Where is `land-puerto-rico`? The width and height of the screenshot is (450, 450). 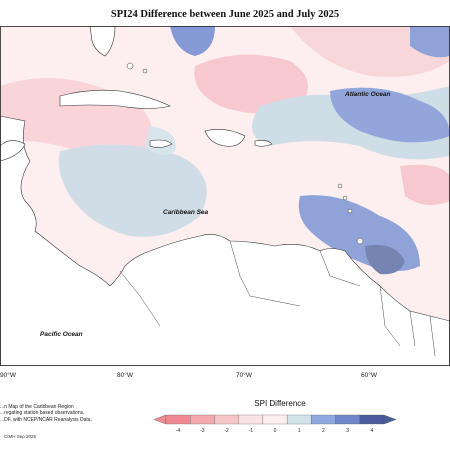
land-puerto-rico is located at coordinates (263, 143).